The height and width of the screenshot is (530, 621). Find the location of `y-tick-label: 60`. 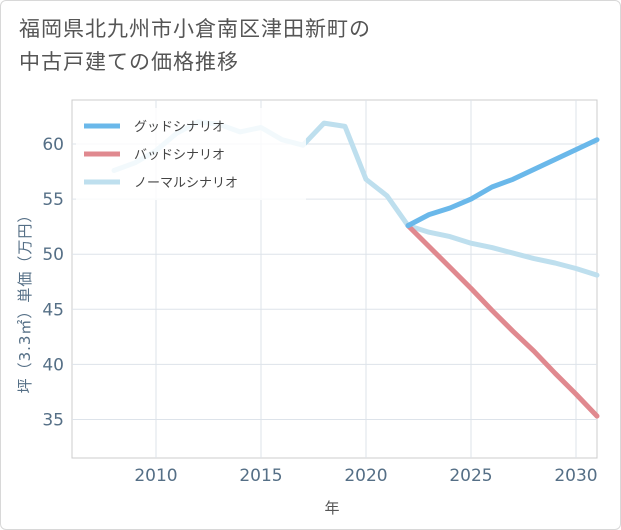

y-tick-label: 60 is located at coordinates (53, 145).